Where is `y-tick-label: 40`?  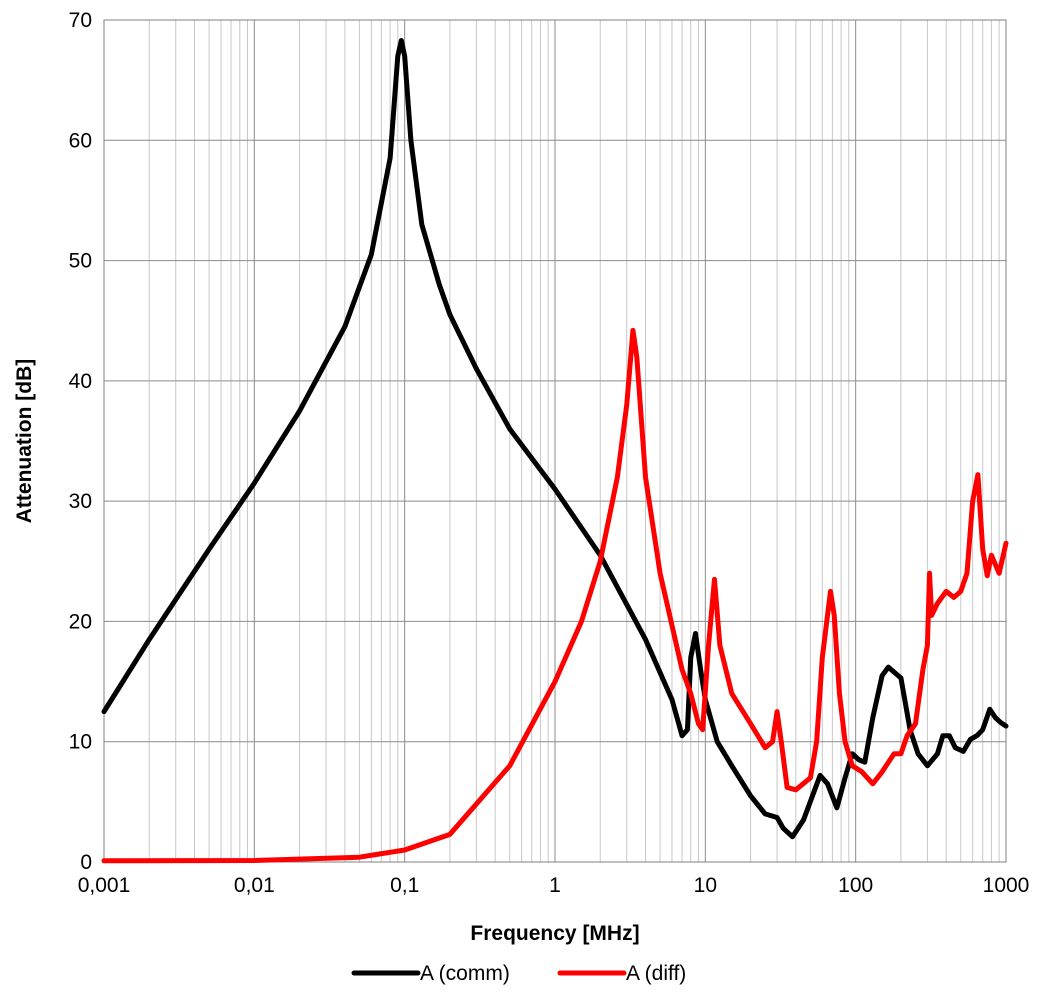 y-tick-label: 40 is located at coordinates (80, 381).